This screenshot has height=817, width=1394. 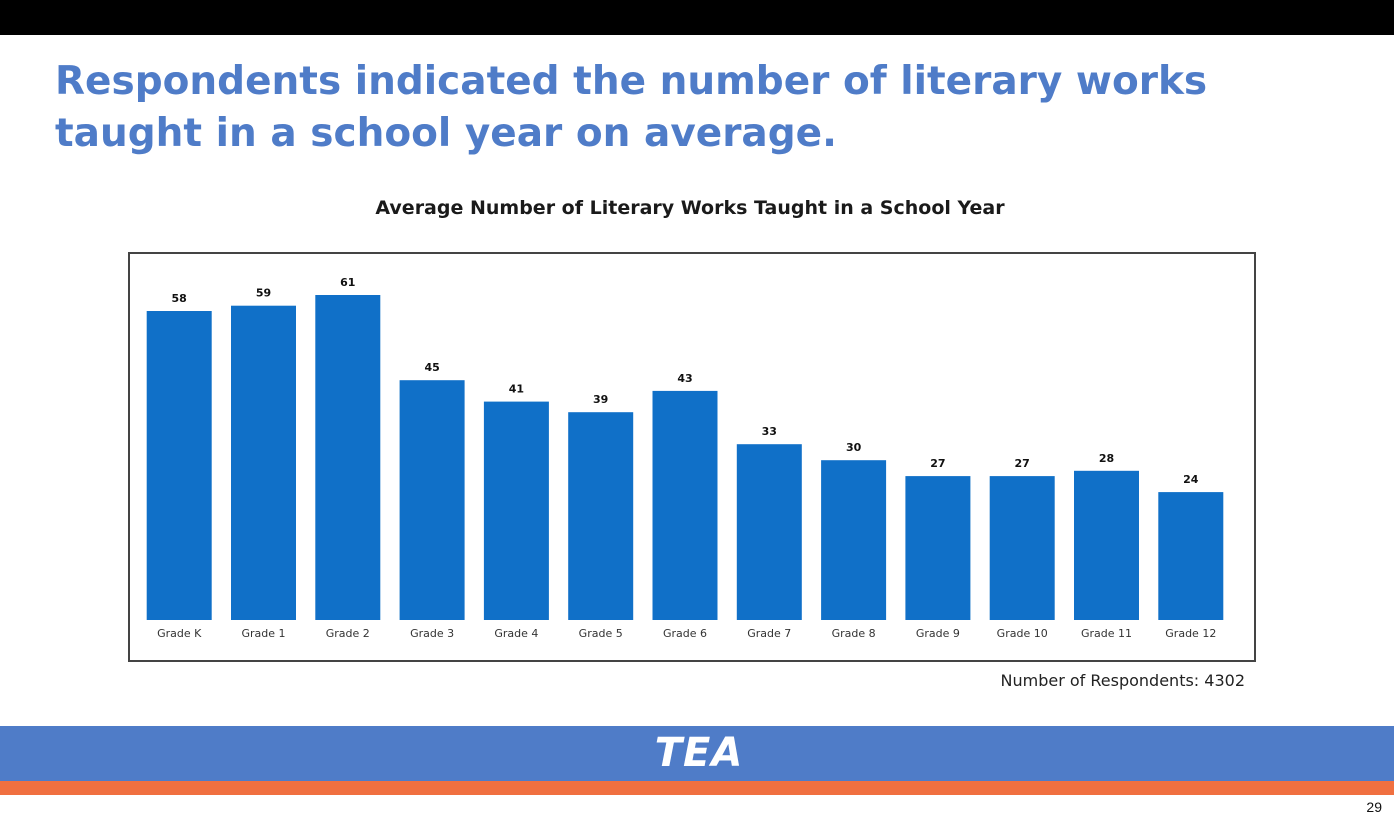 What do you see at coordinates (179, 298) in the screenshot?
I see `data-label: 58` at bounding box center [179, 298].